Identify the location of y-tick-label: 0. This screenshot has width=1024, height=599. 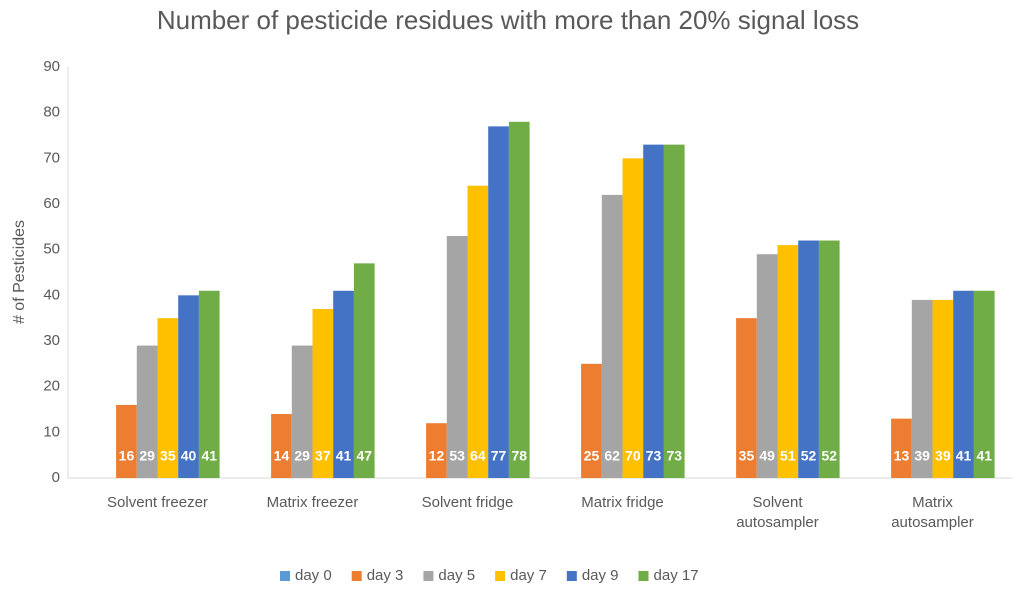
(56, 477).